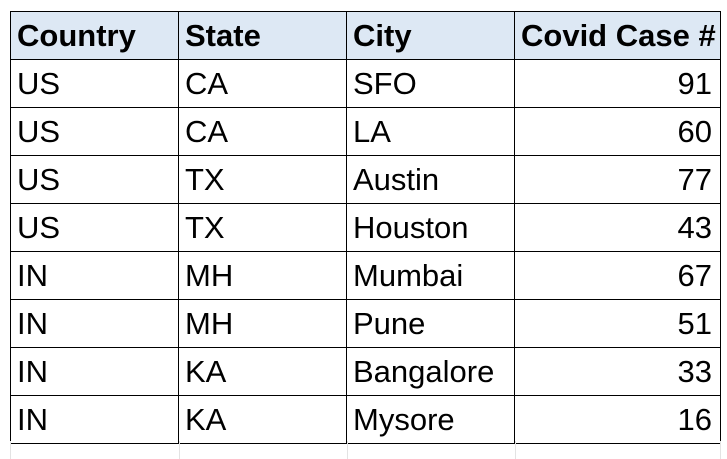  Describe the element at coordinates (430, 275) in the screenshot. I see `cell-city: Mumbai` at that location.